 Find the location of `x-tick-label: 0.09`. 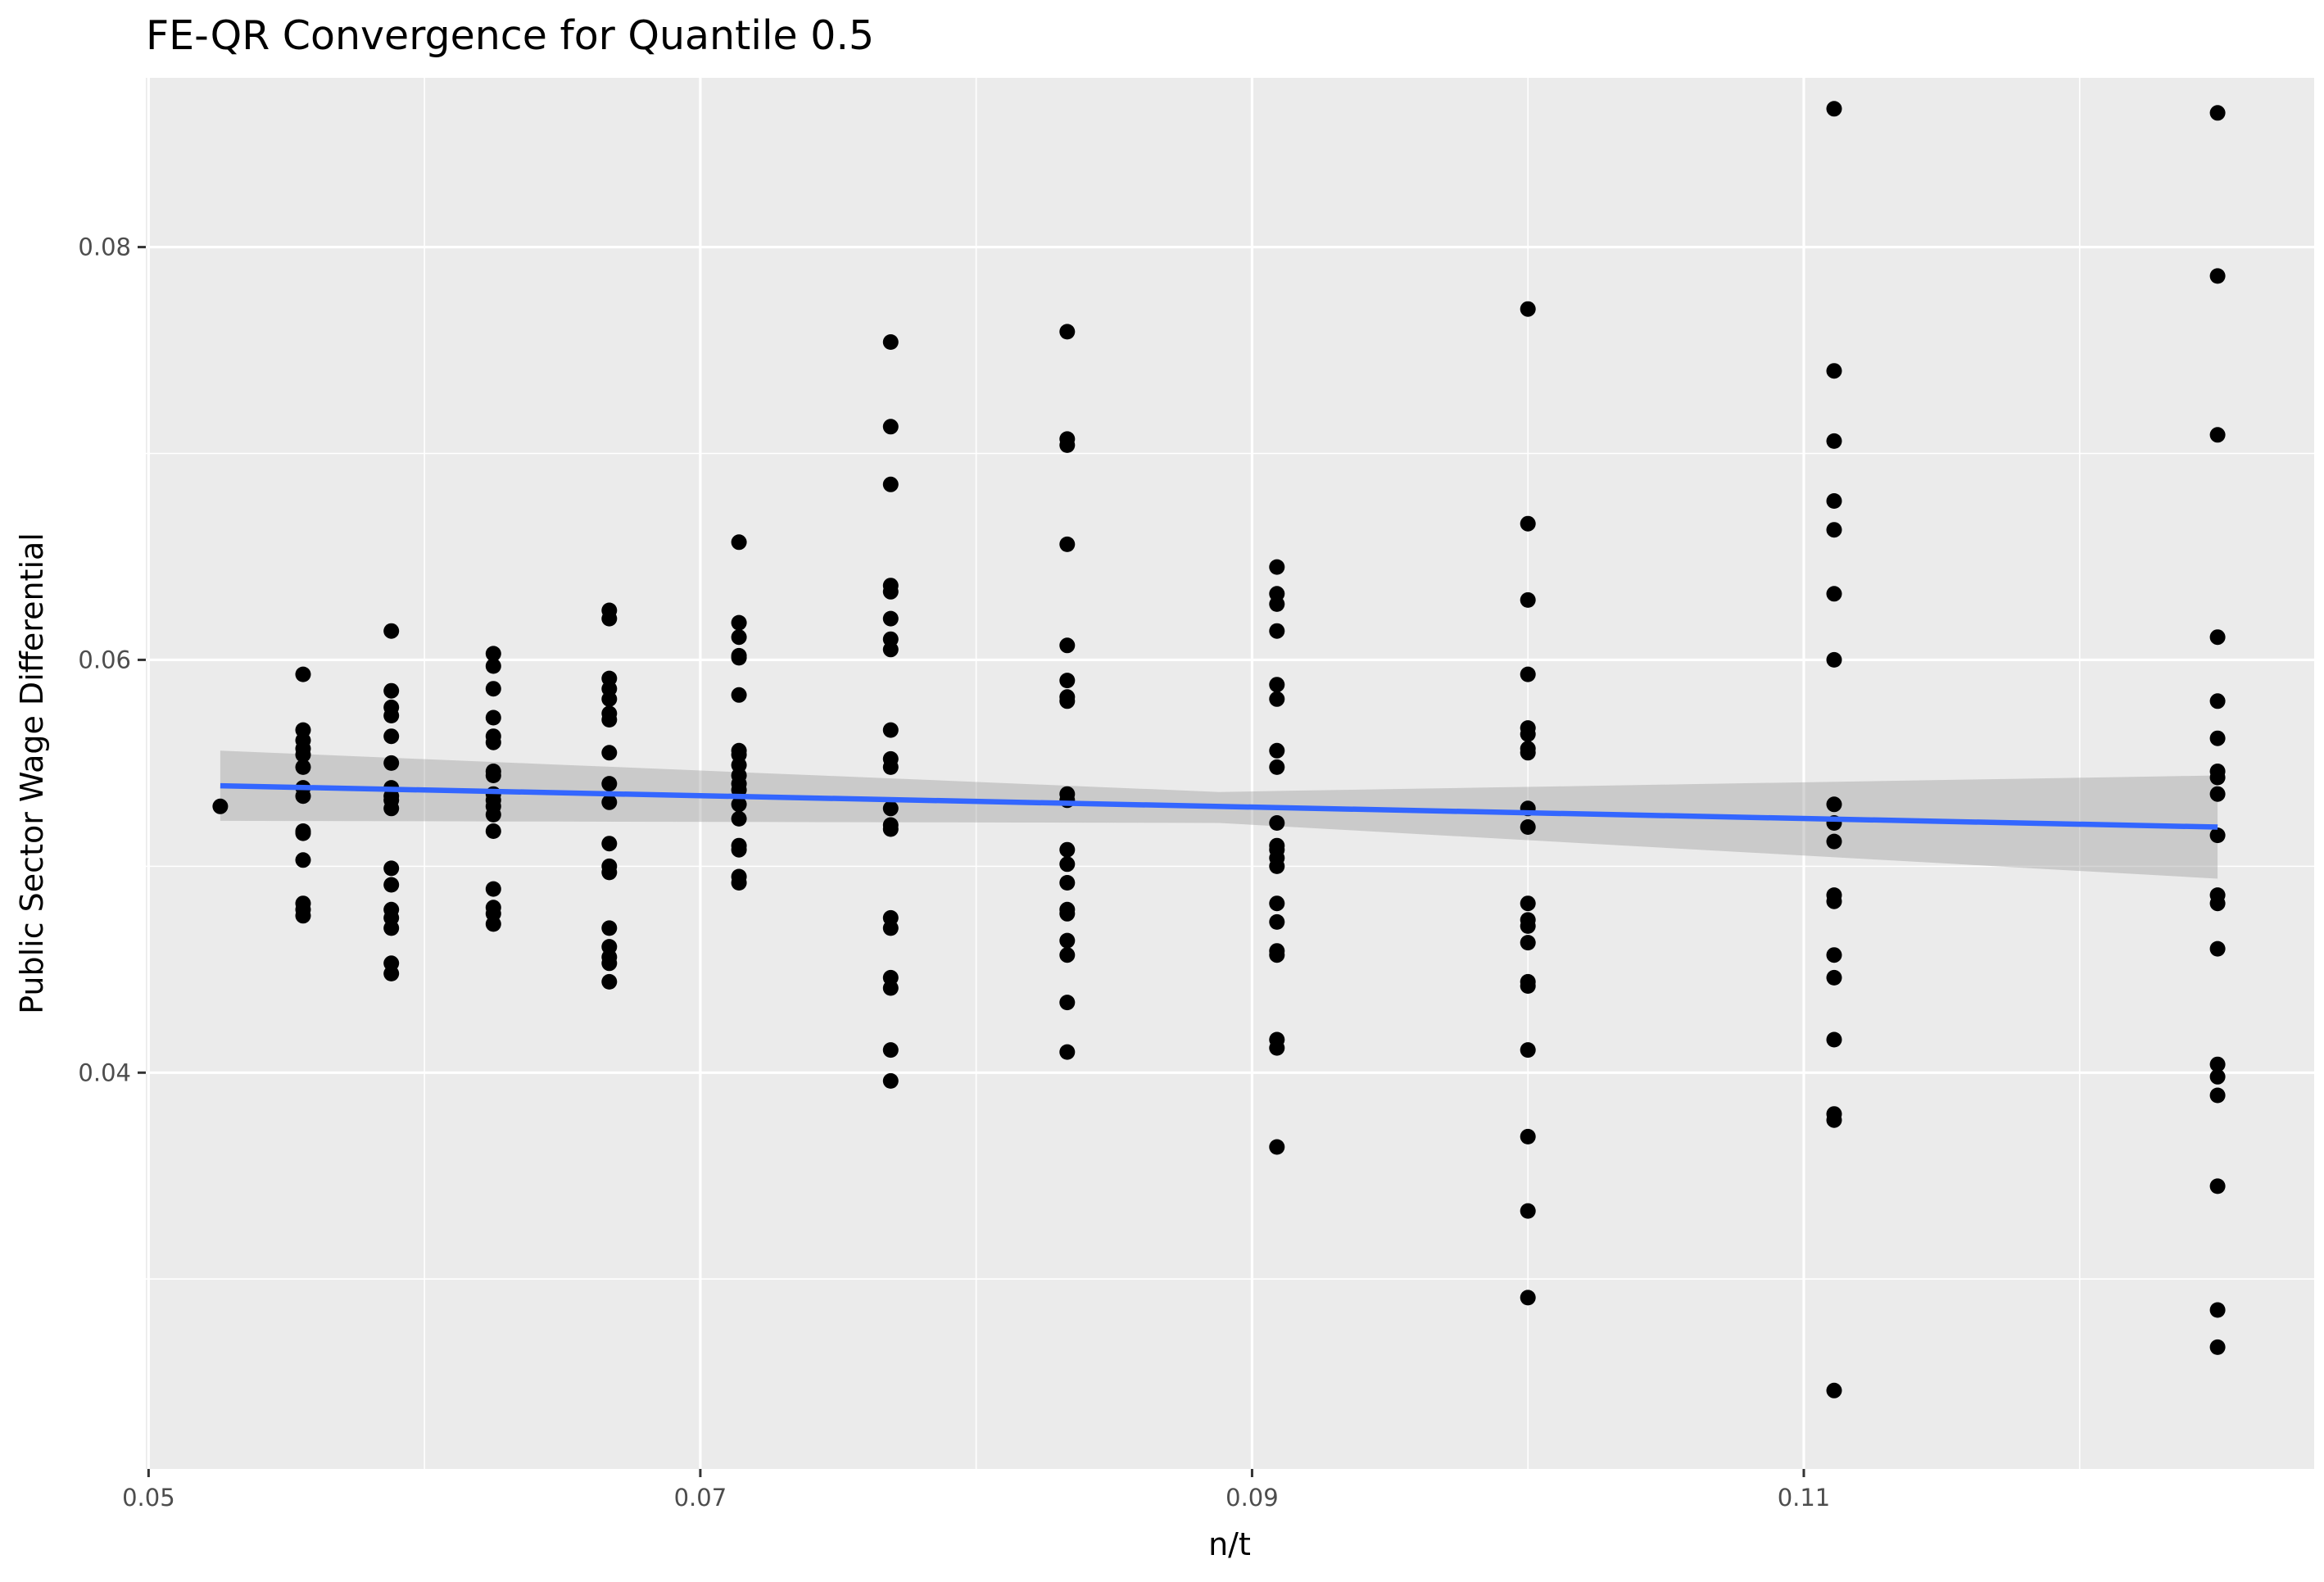

x-tick-label: 0.09 is located at coordinates (1252, 1498).